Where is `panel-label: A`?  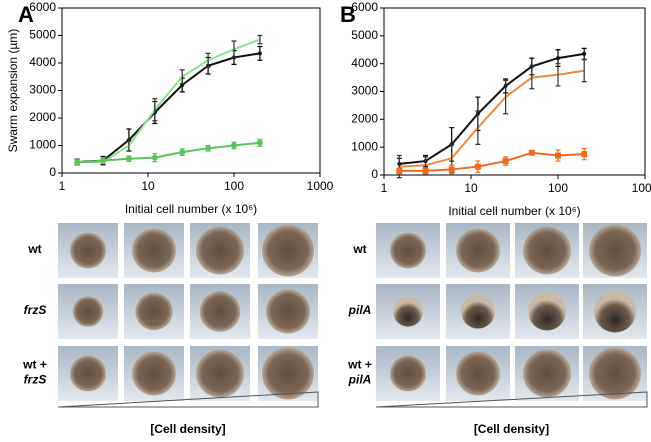 panel-label: A is located at coordinates (26, 14).